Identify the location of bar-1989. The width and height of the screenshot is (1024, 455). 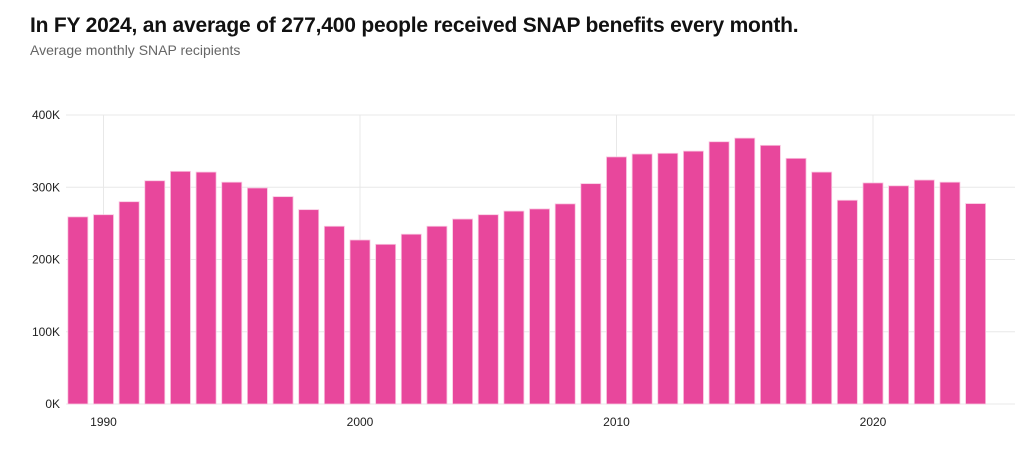
(78, 310).